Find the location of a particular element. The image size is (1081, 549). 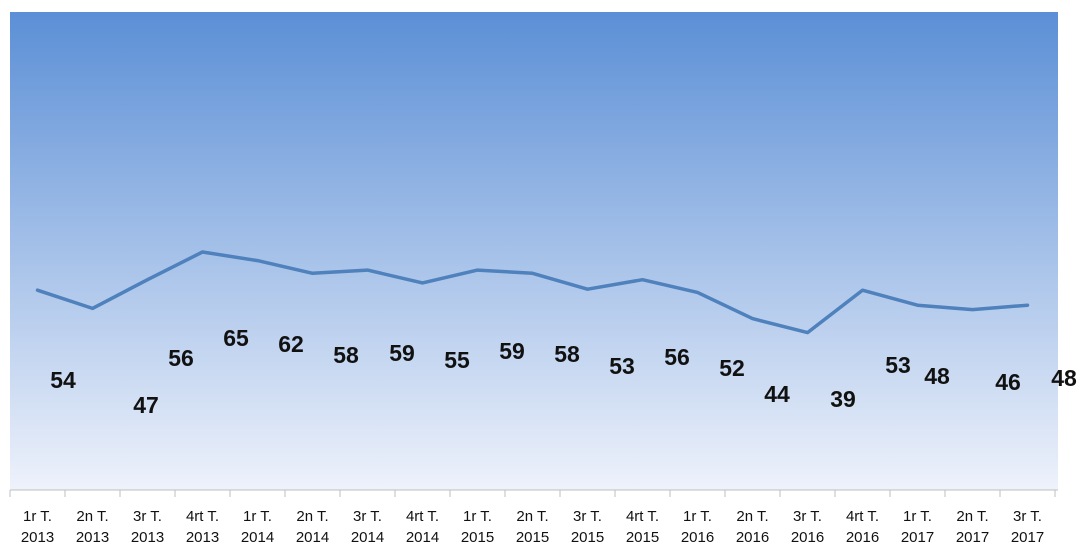

x-tick-label: 4rt T. 2015 is located at coordinates (642, 527).